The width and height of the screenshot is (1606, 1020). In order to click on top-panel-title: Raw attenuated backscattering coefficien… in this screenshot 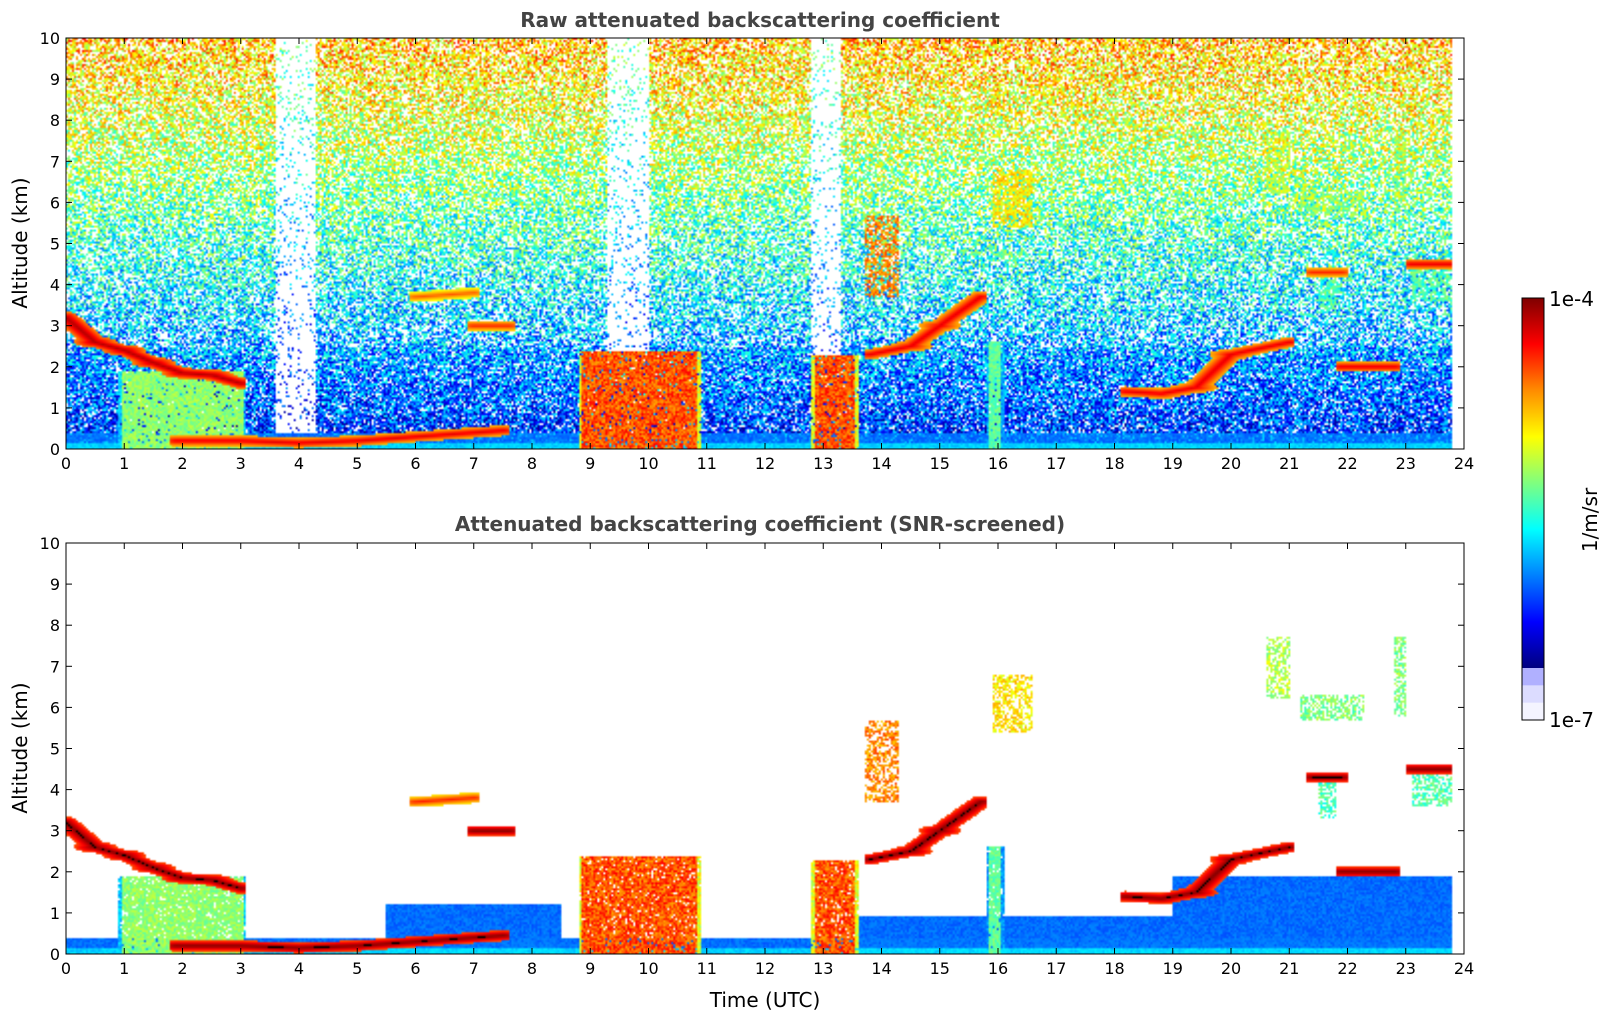, I will do `click(760, 20)`.